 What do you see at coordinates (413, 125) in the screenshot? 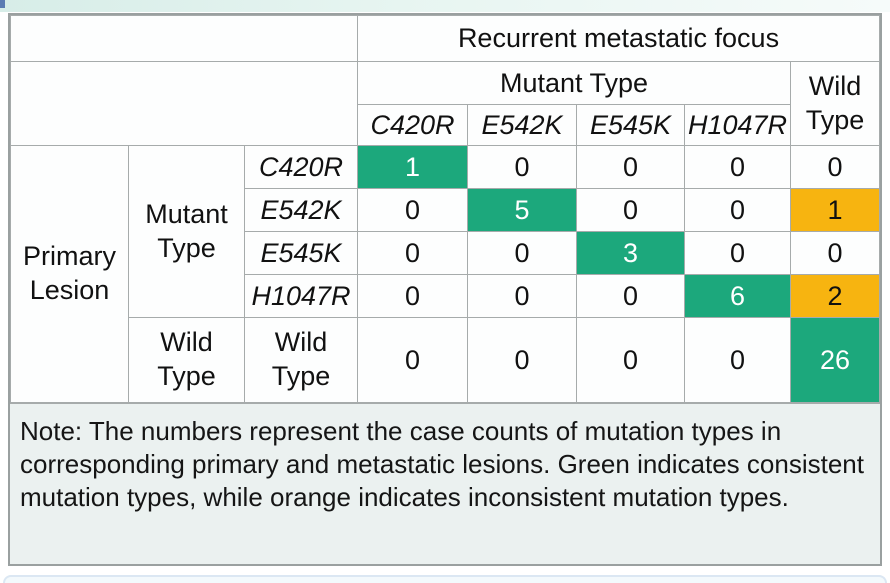
I see `col-label-c420r: C420R` at bounding box center [413, 125].